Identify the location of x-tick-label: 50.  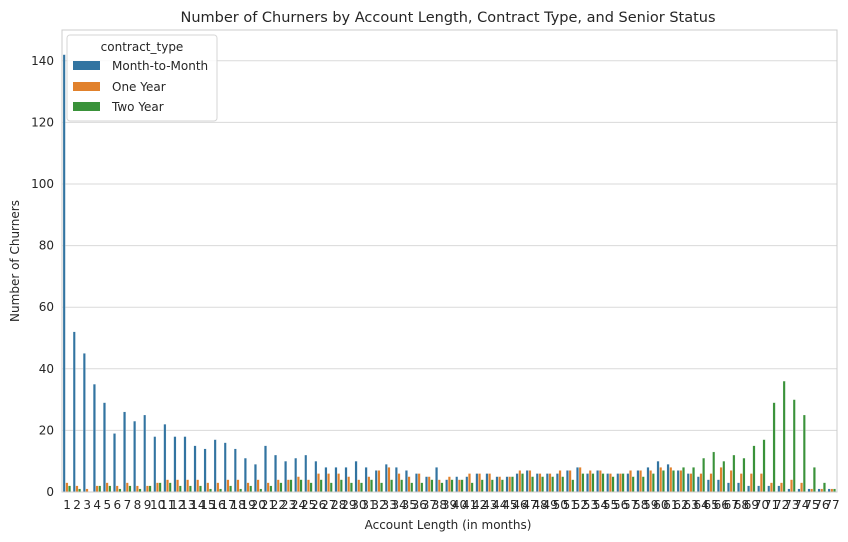
(560, 505).